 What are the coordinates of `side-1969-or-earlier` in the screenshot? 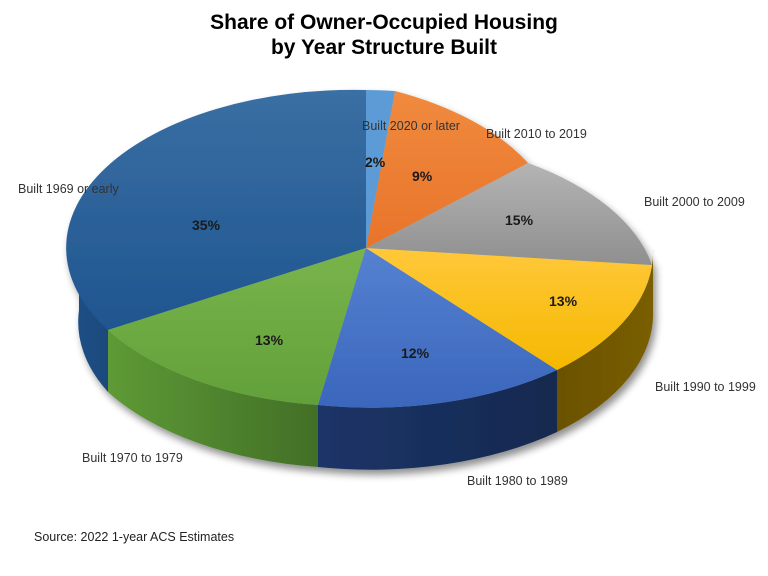 It's located at (93, 320).